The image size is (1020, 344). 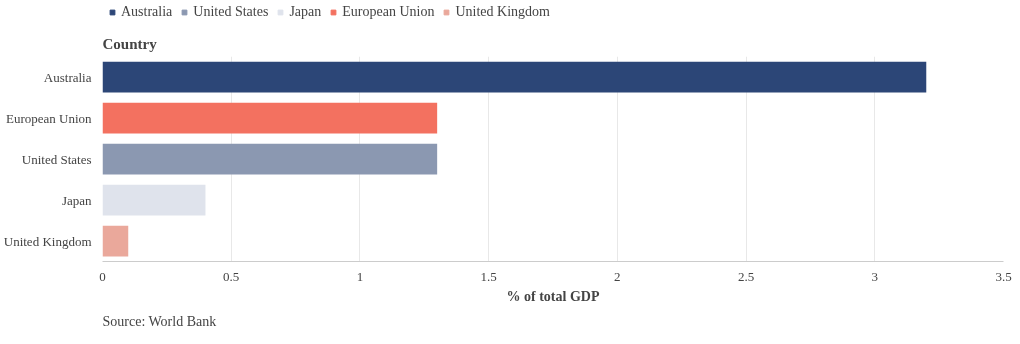 What do you see at coordinates (305, 12) in the screenshot?
I see `legend-label: Japan` at bounding box center [305, 12].